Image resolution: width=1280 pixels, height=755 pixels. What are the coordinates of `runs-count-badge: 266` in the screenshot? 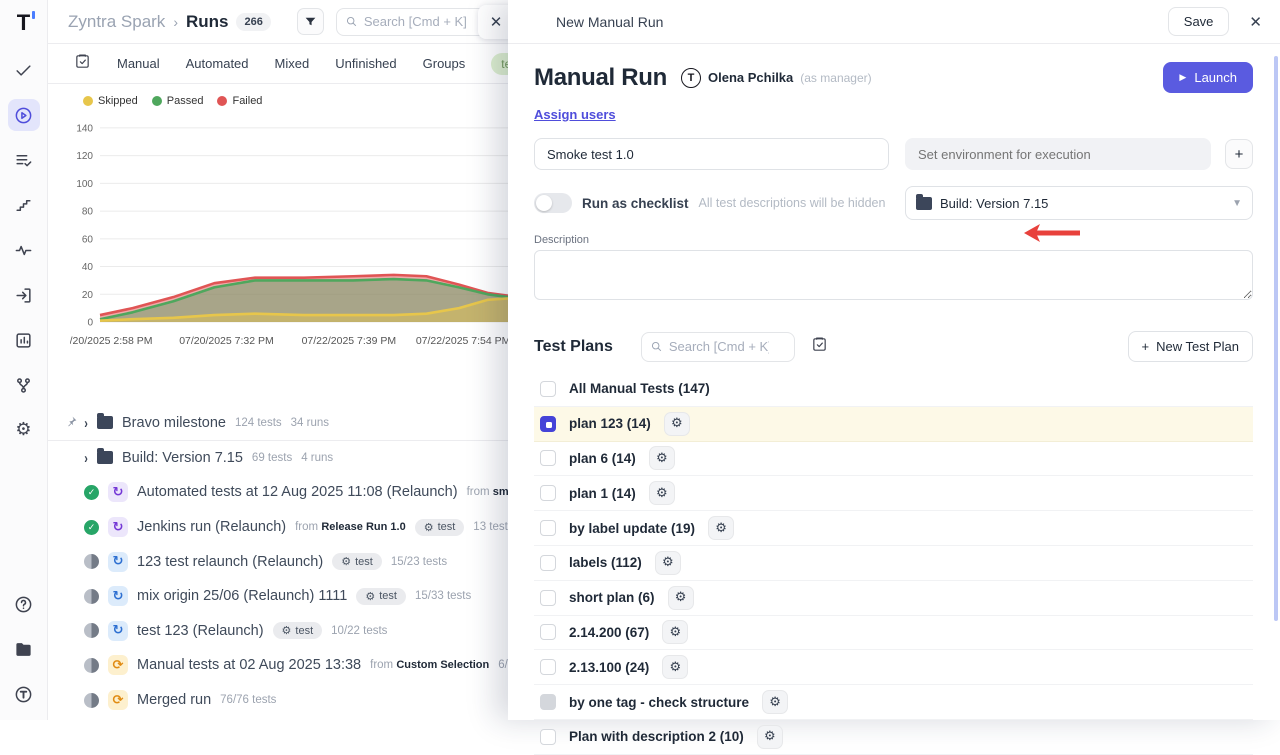 It's located at (253, 21).